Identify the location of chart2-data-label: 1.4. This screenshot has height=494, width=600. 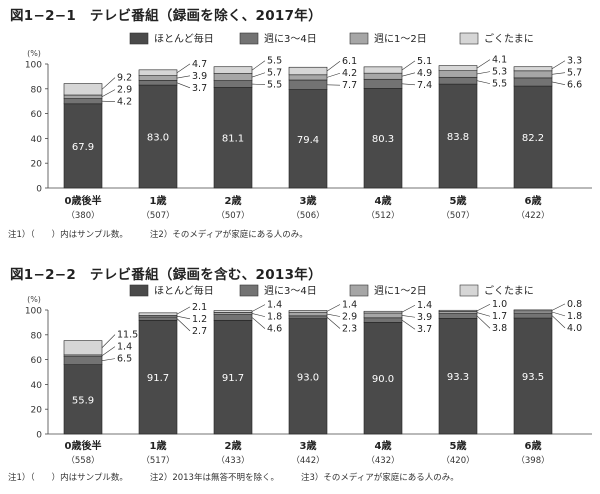
(124, 347).